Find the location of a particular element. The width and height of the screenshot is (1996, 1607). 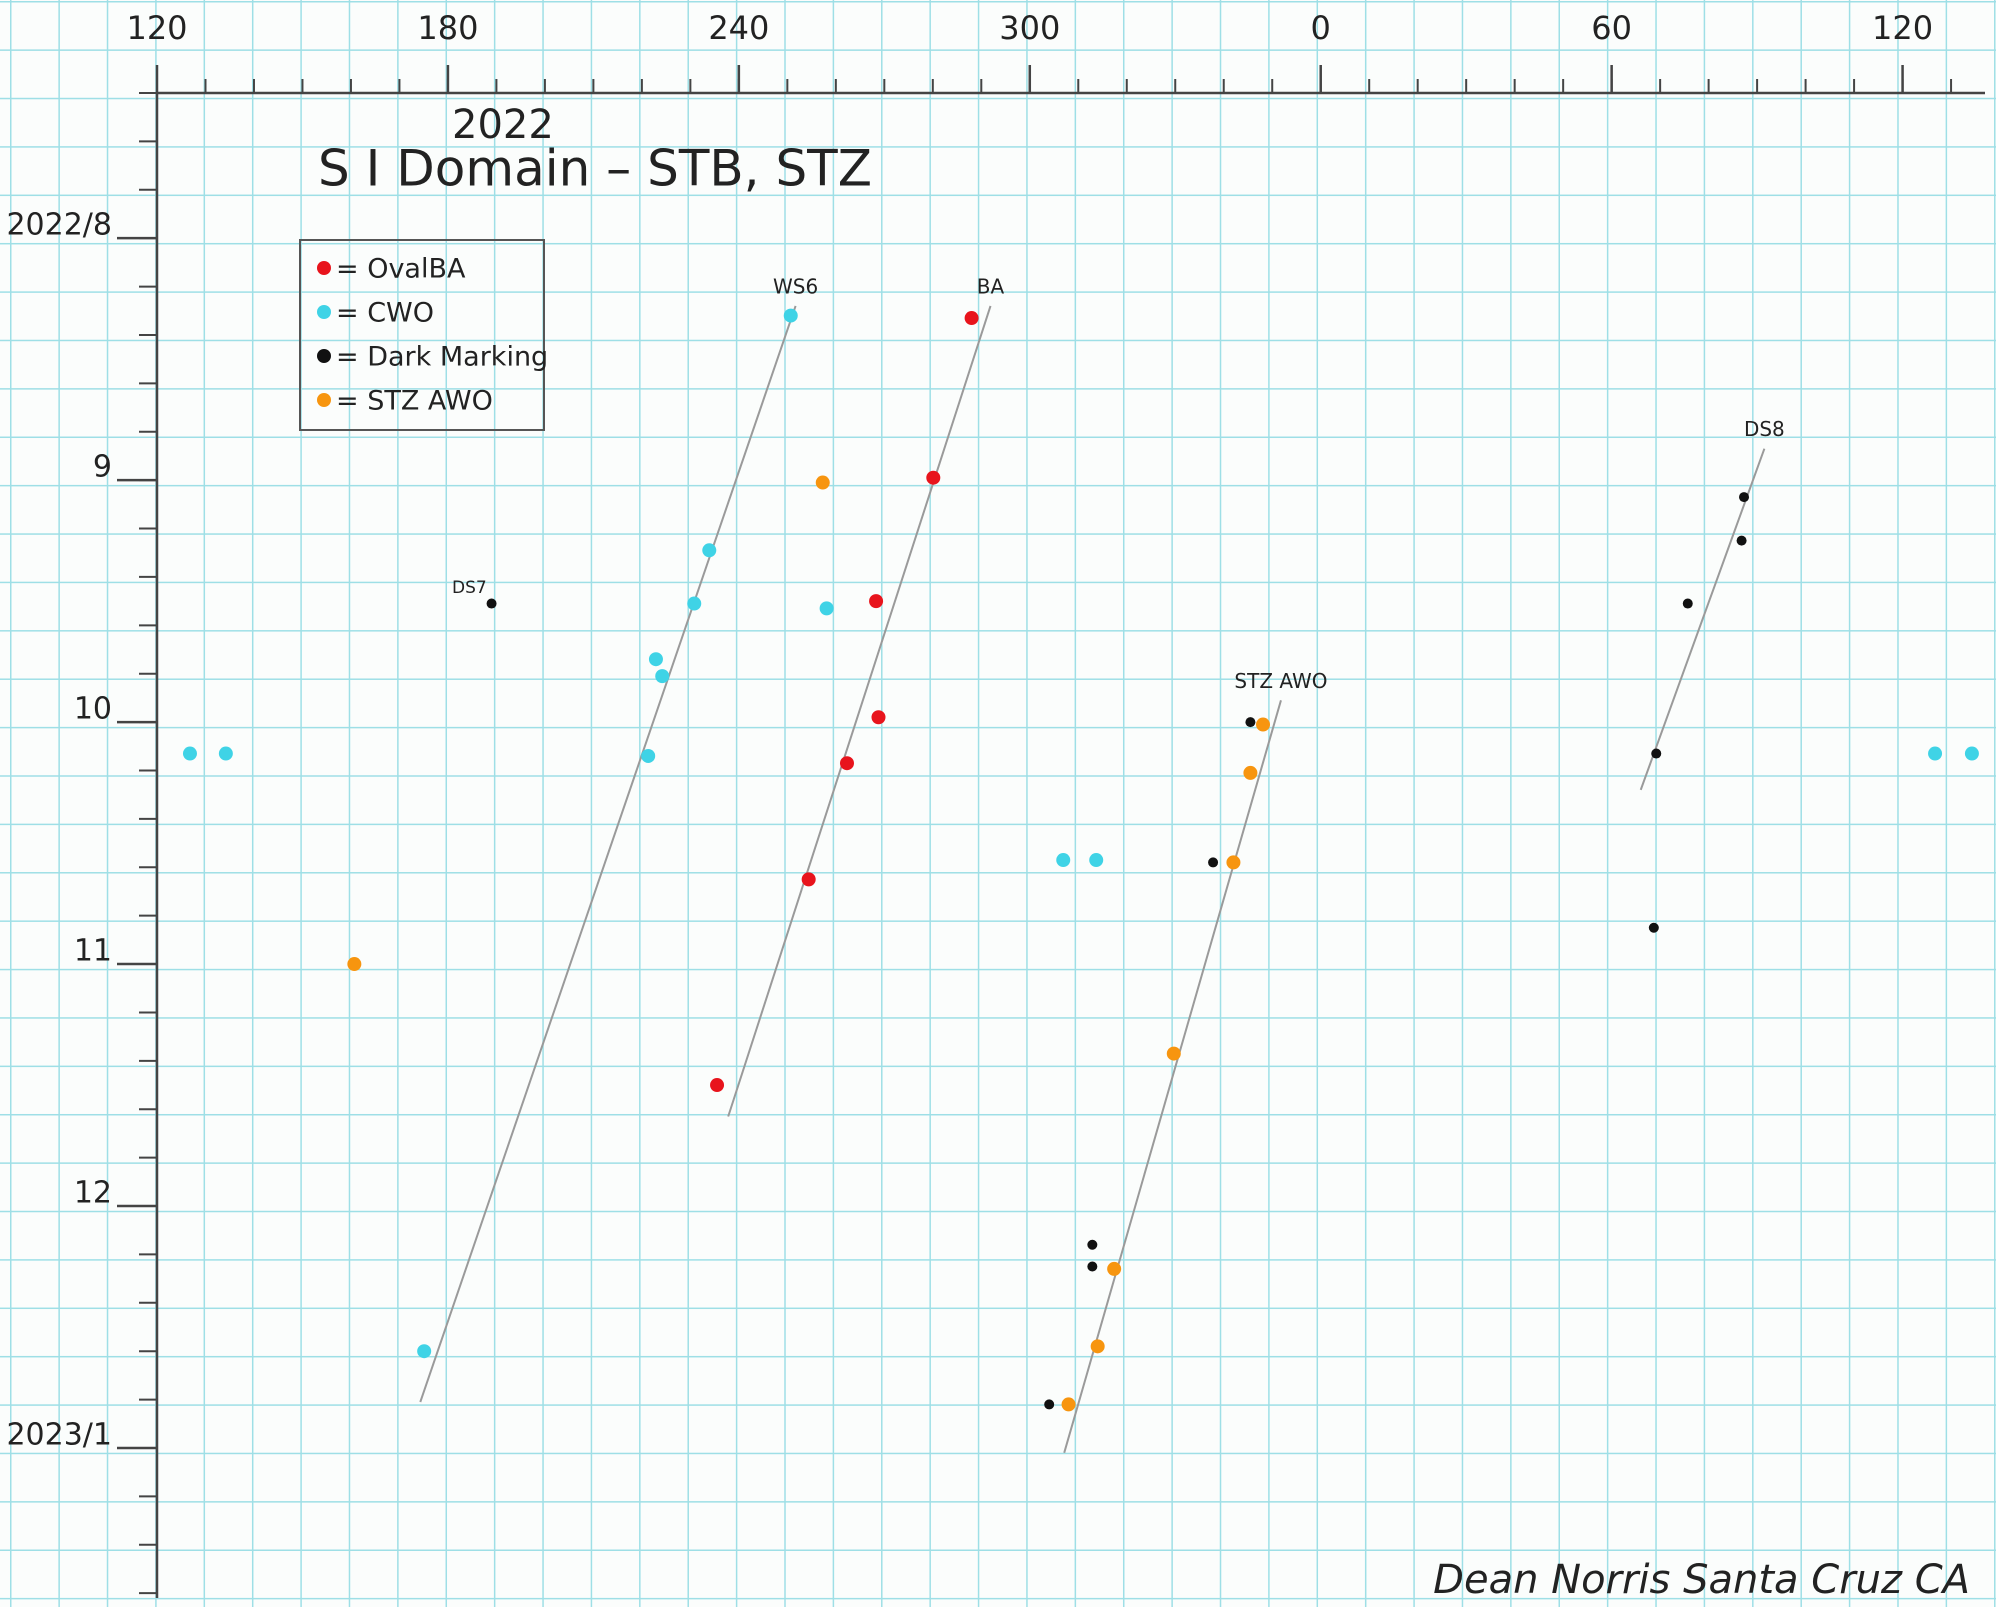

legend-label: = OvalBA is located at coordinates (401, 269).